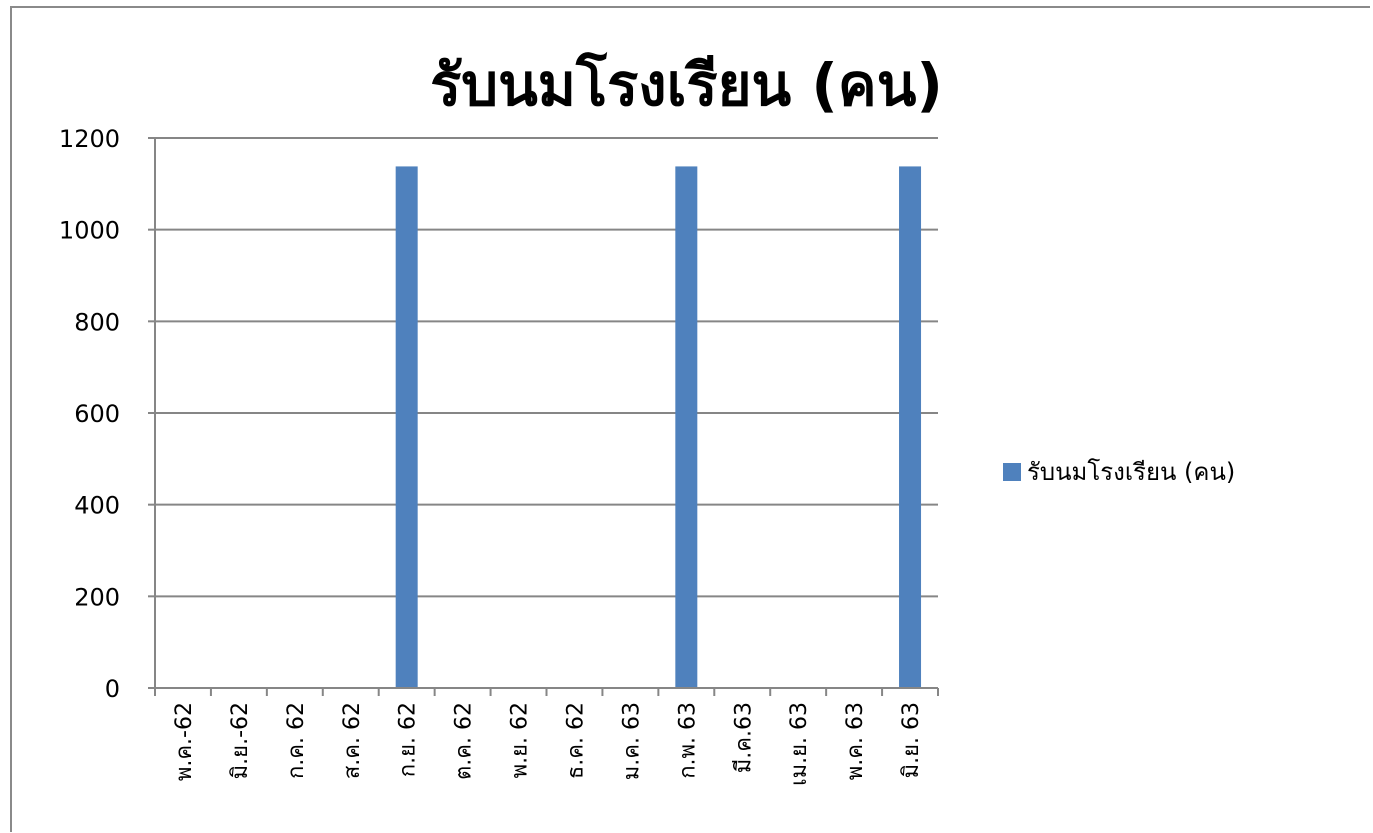 This screenshot has width=1373, height=833. Describe the element at coordinates (743, 737) in the screenshot. I see `x-tick-label: มี.ค.63` at that location.